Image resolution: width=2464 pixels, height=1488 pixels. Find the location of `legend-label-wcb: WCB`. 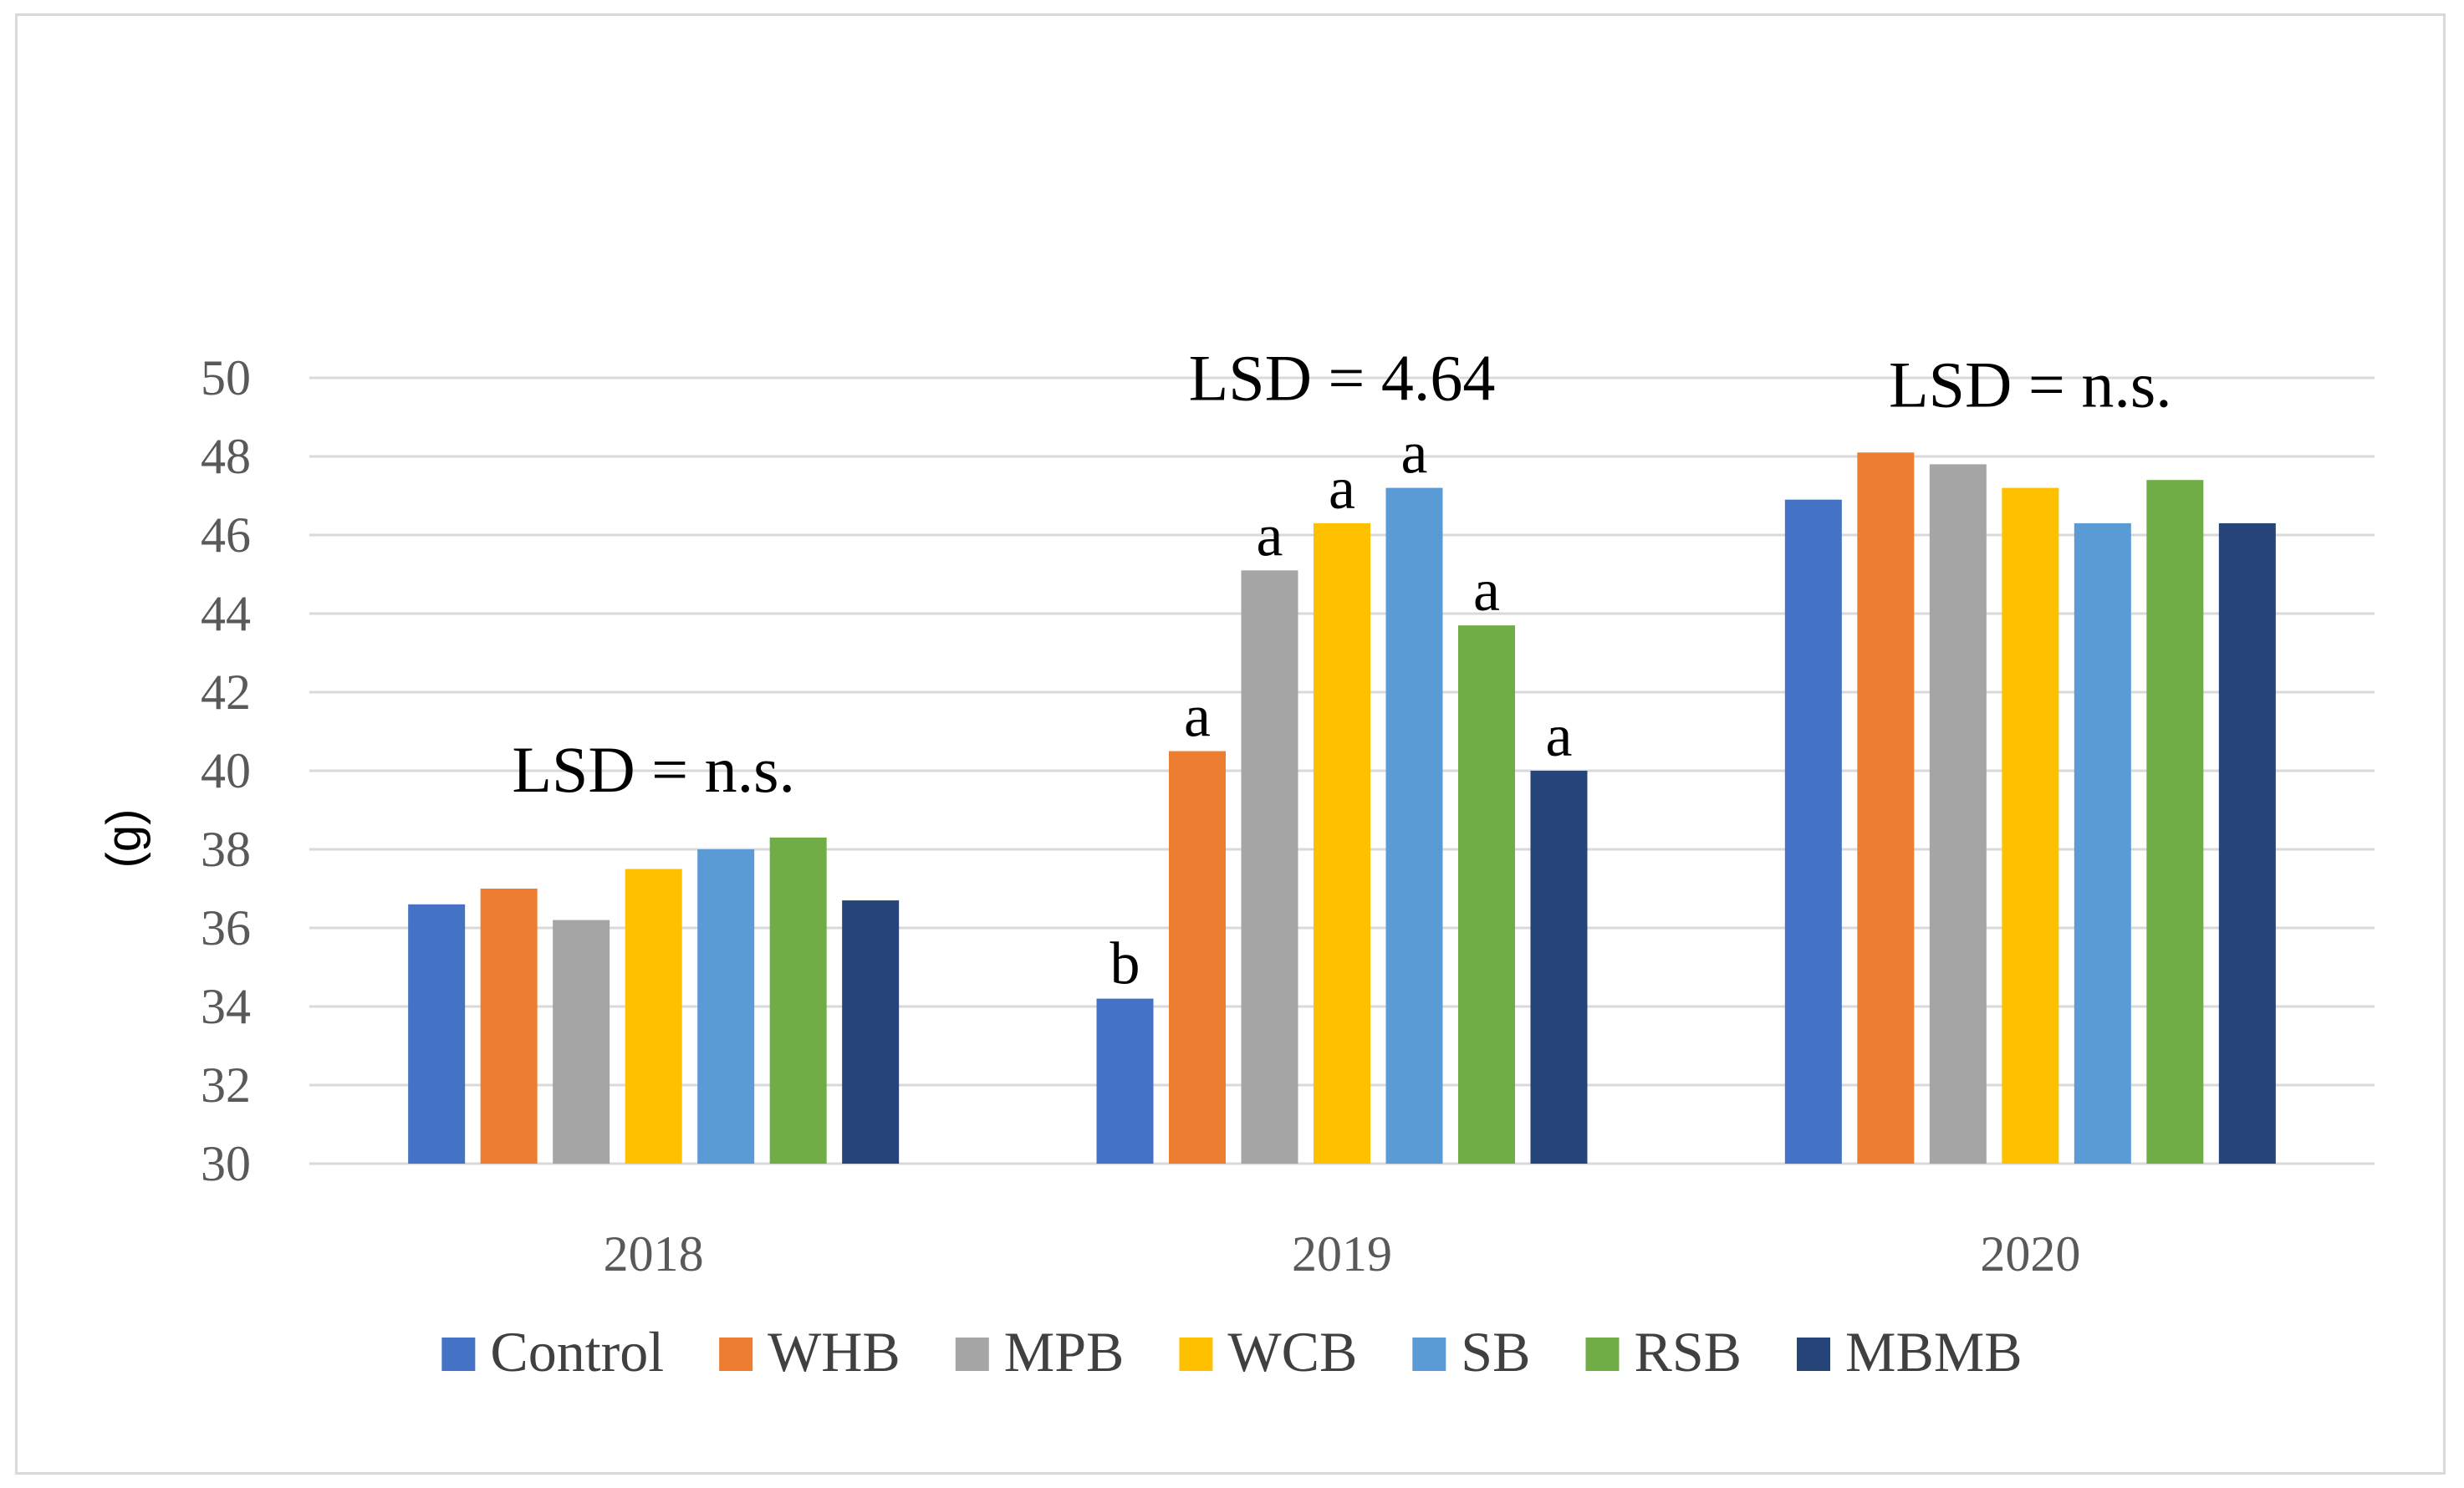

legend-label-wcb: WCB is located at coordinates (1292, 1352).